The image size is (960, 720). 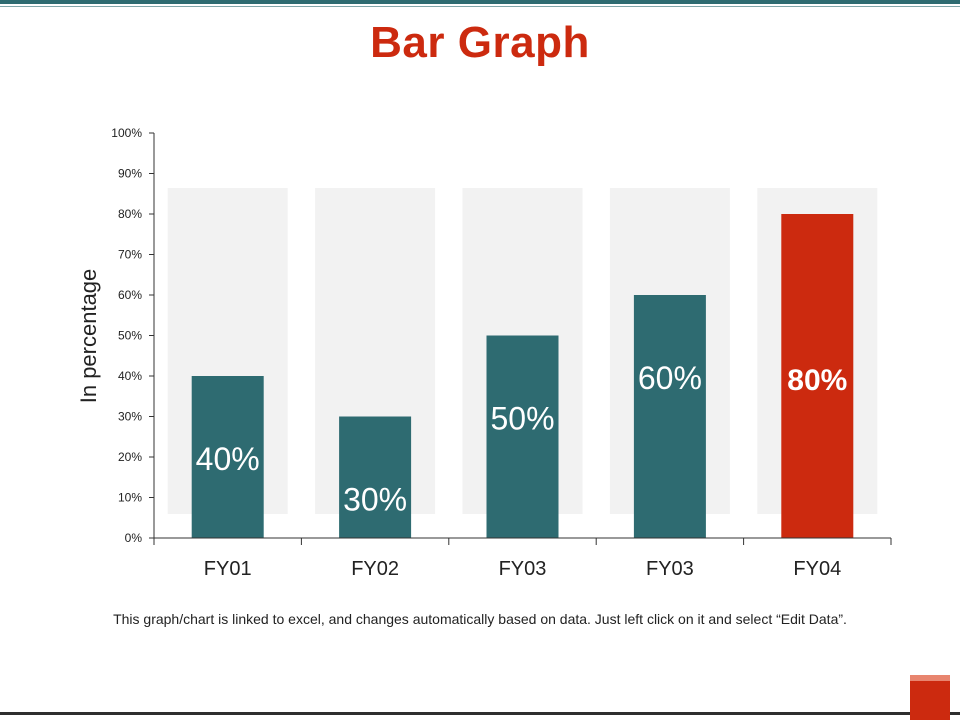 What do you see at coordinates (480, 6) in the screenshot?
I see `top-accent-rule-thin` at bounding box center [480, 6].